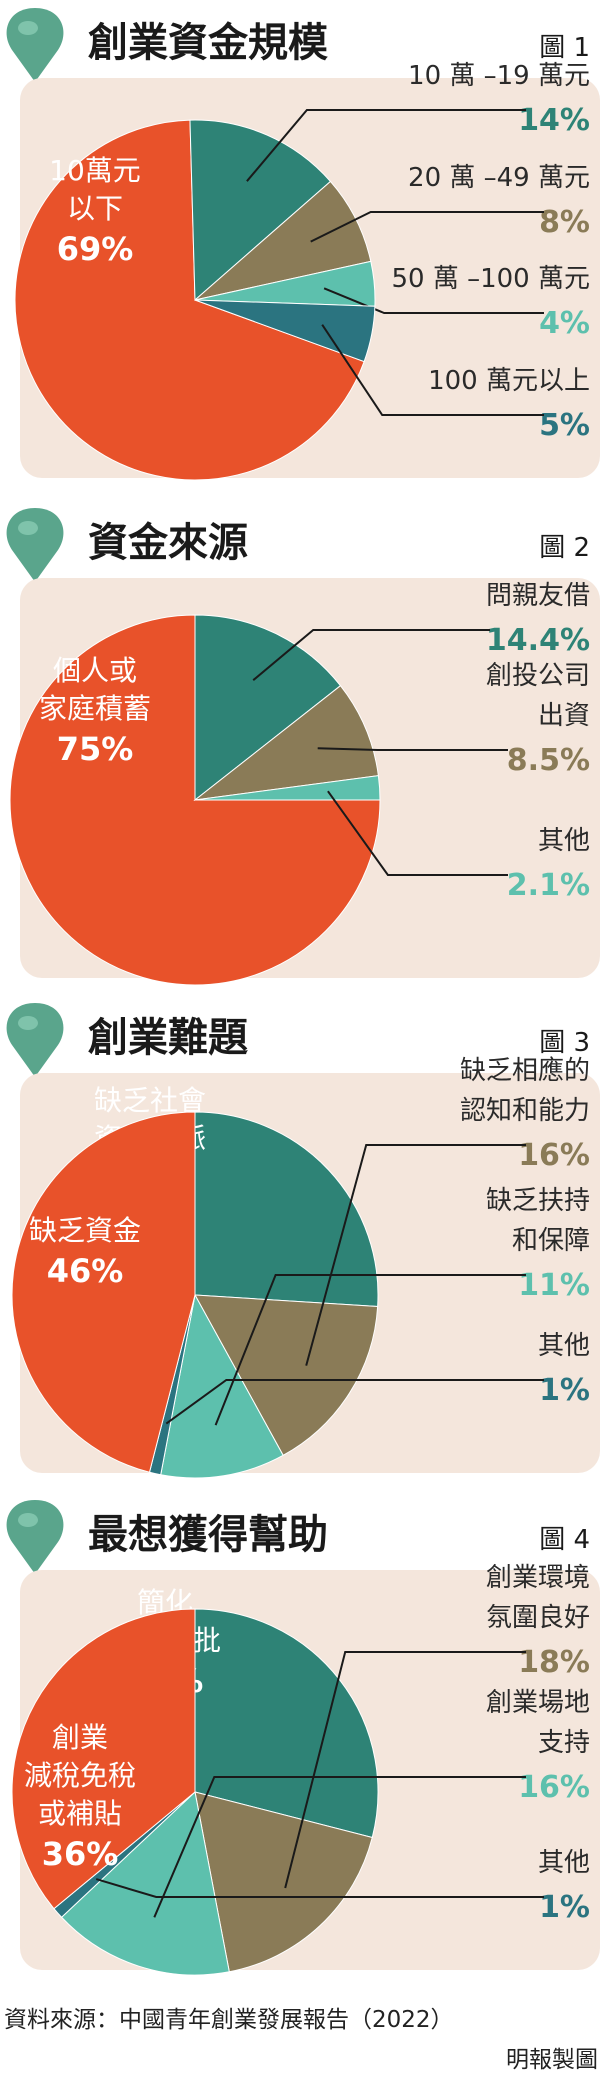  I want to click on slice-label: 10萬元, so click(95, 170).